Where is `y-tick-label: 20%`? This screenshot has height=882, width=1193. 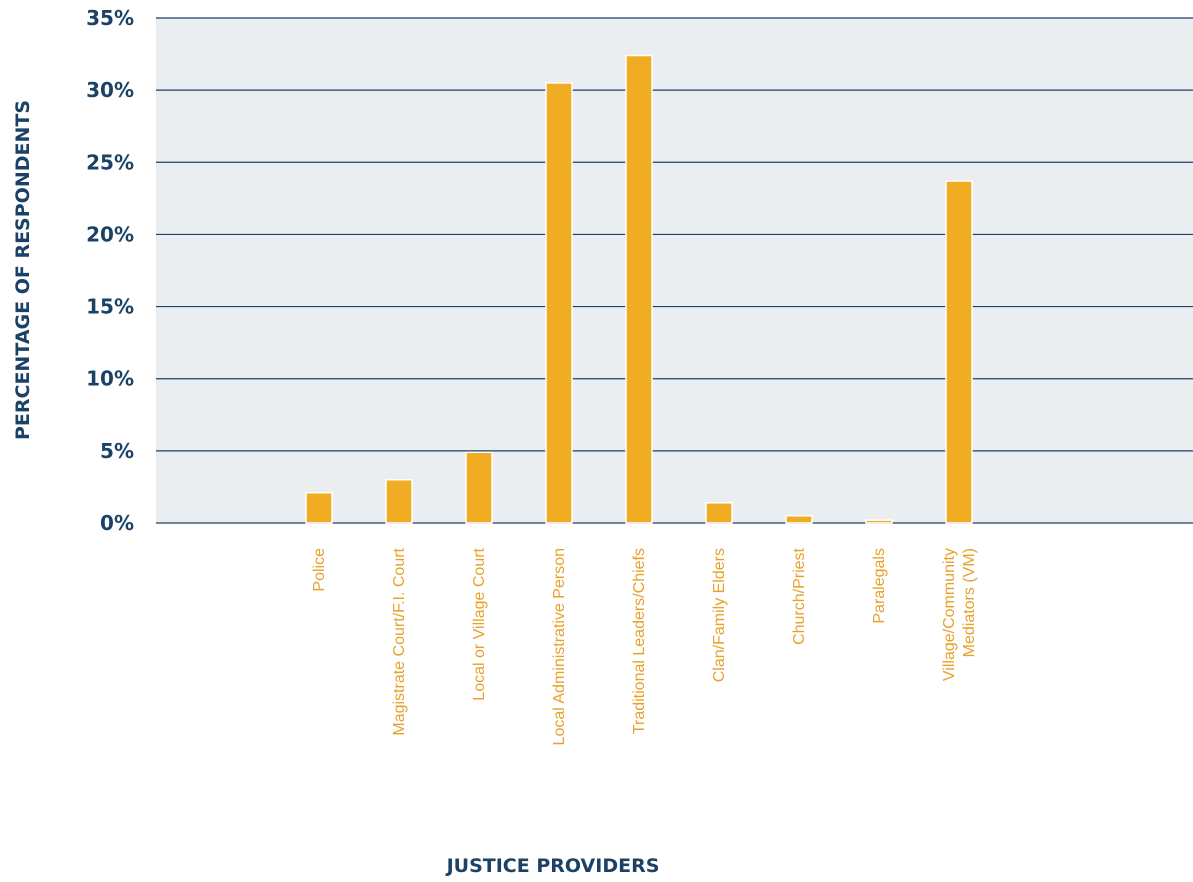
y-tick-label: 20% is located at coordinates (110, 234).